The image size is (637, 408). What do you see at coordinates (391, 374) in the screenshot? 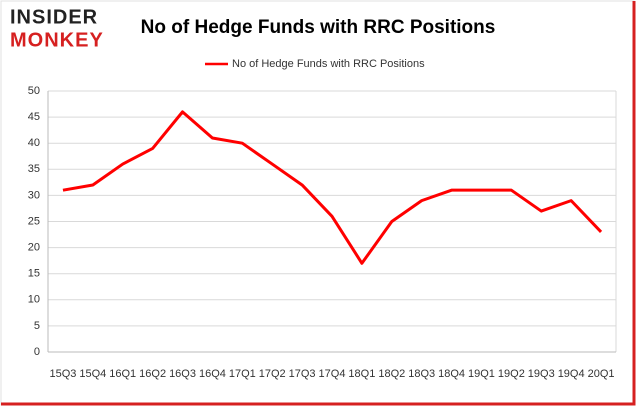
I see `x-tick-label: 18Q2` at bounding box center [391, 374].